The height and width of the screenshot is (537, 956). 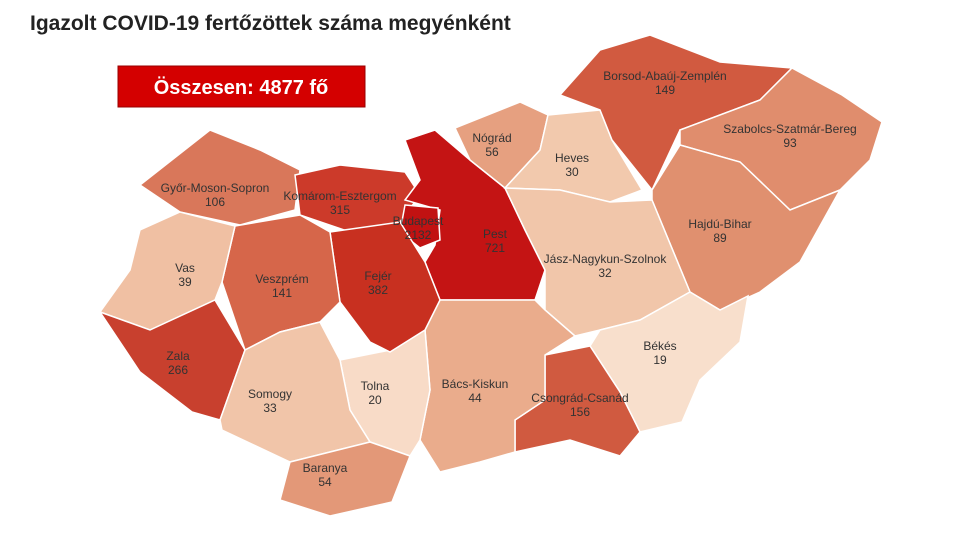 I want to click on county-name: Győr-Moson-Sopron, so click(x=215, y=188).